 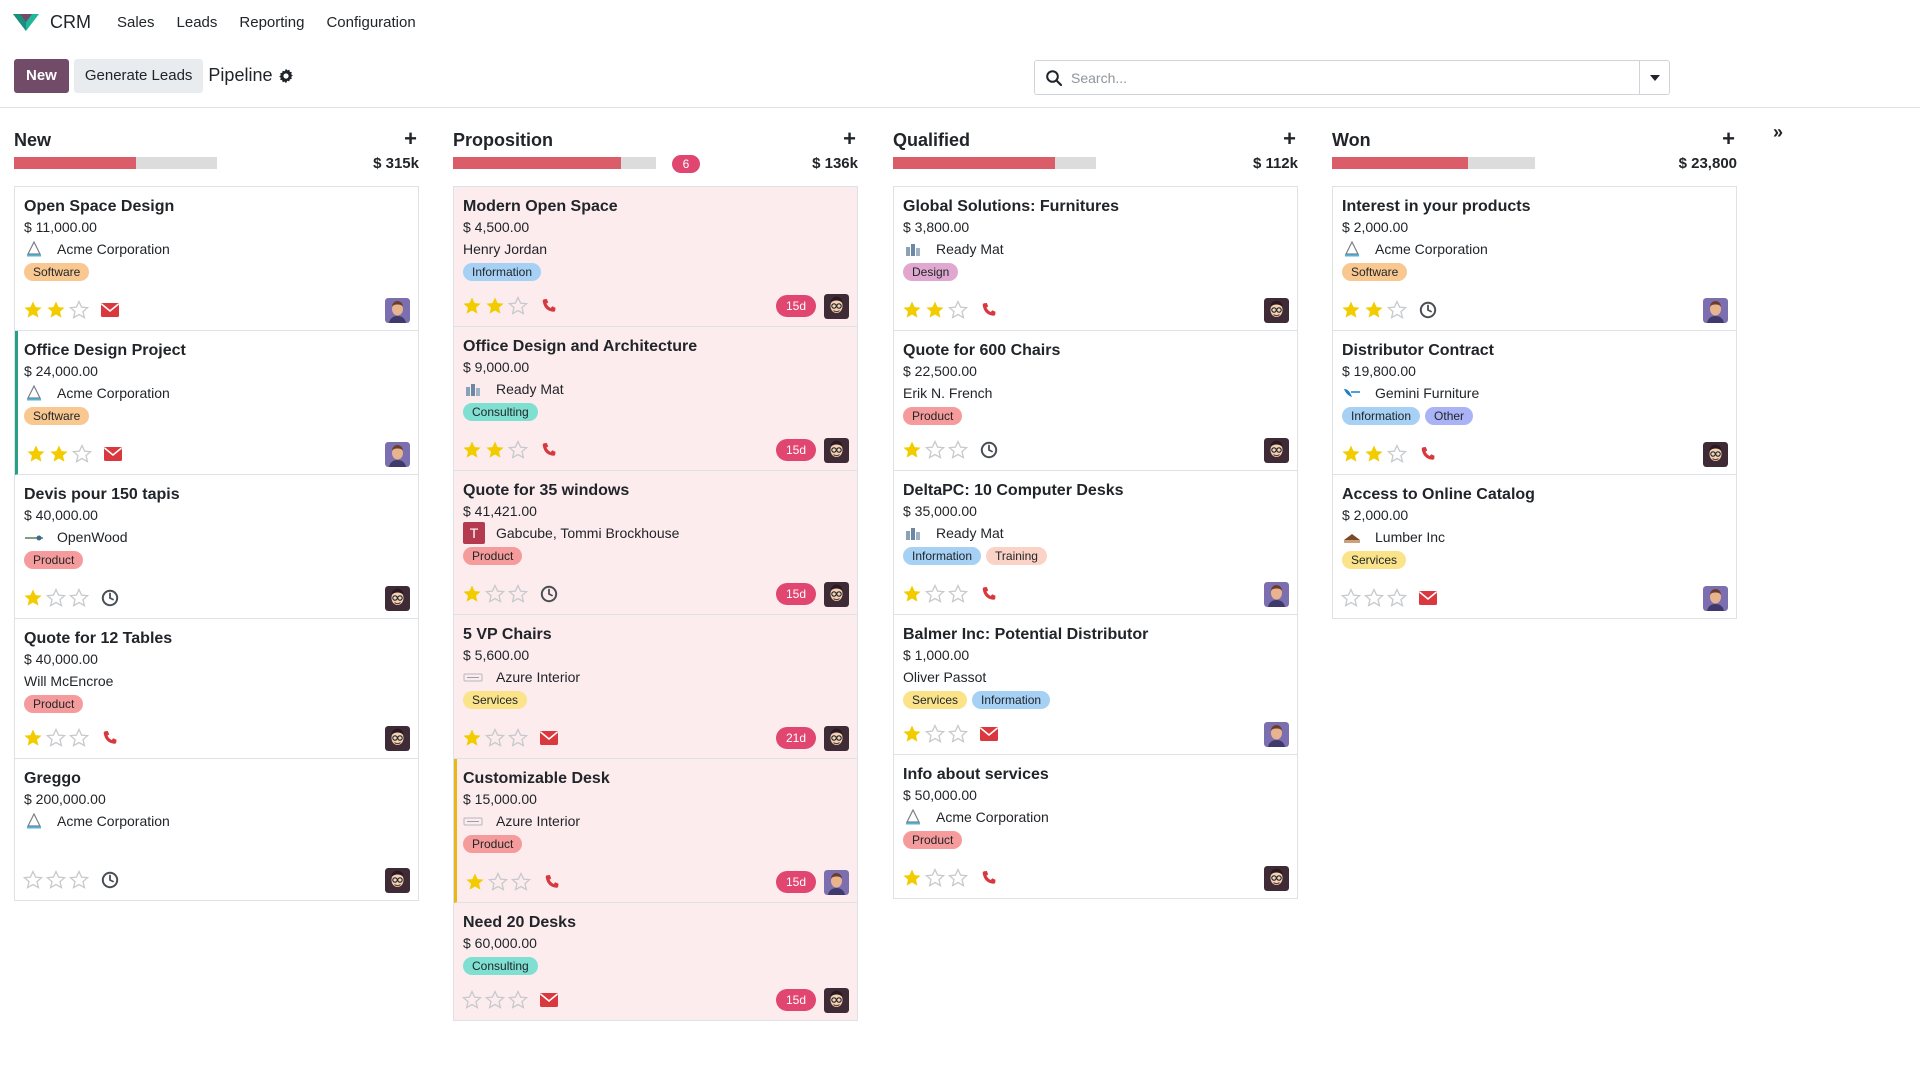 I want to click on gear-icon, so click(x=286, y=76).